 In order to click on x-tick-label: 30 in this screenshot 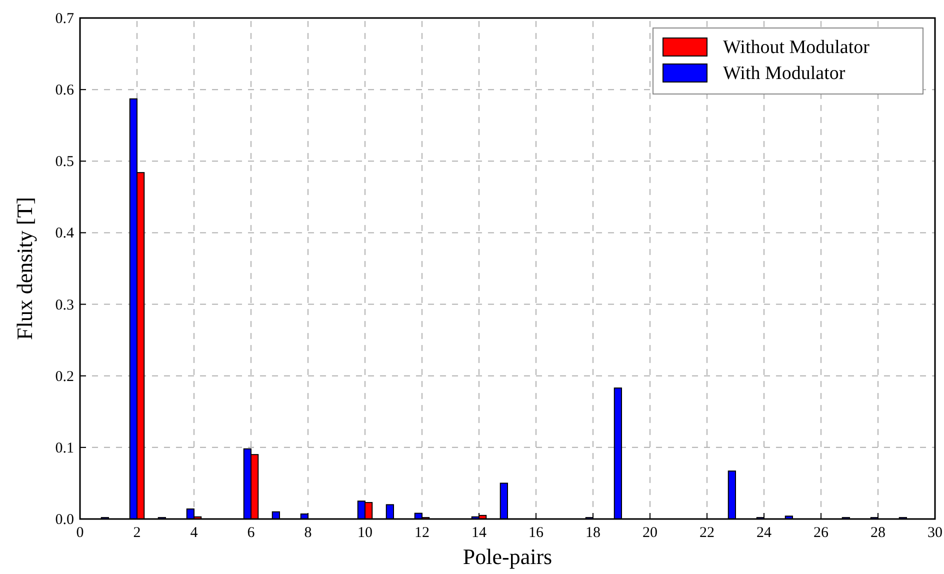, I will do `click(935, 533)`.